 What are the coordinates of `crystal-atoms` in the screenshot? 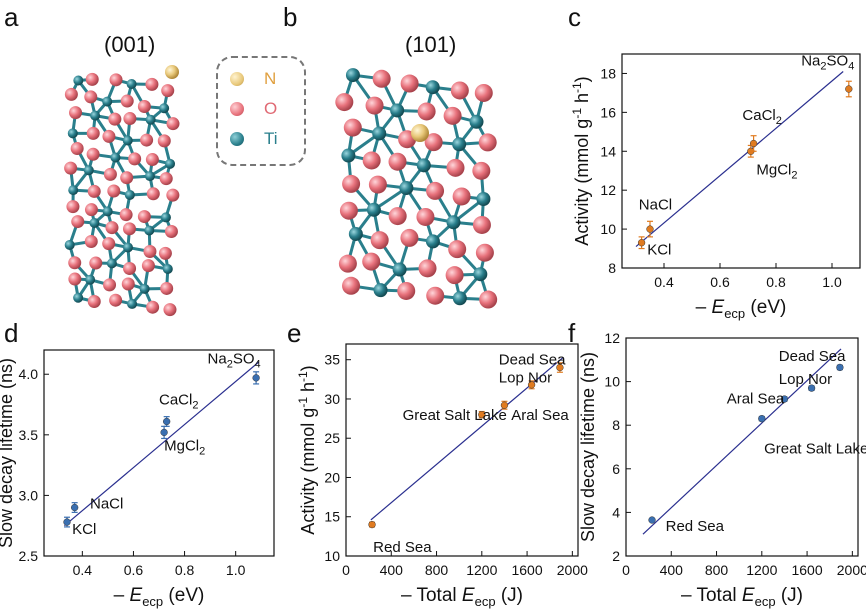 It's located at (416, 188).